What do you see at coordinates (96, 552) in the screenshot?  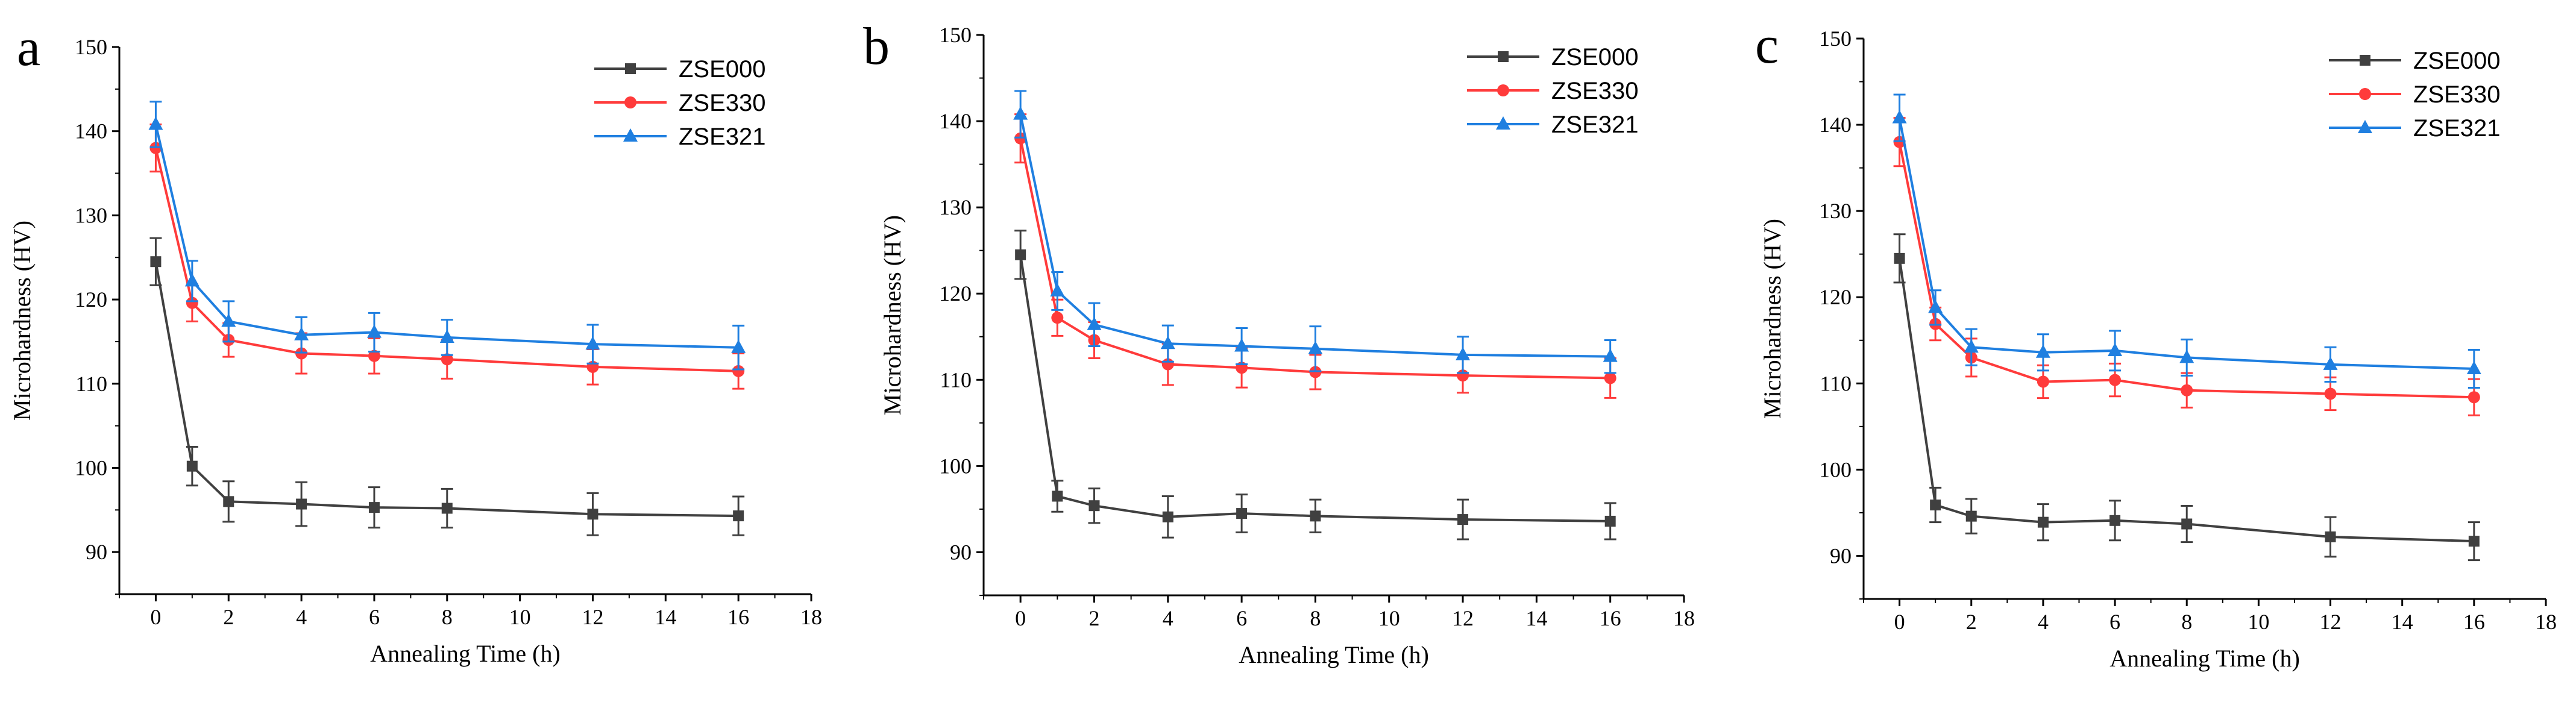 I see `y-tick-label: 90` at bounding box center [96, 552].